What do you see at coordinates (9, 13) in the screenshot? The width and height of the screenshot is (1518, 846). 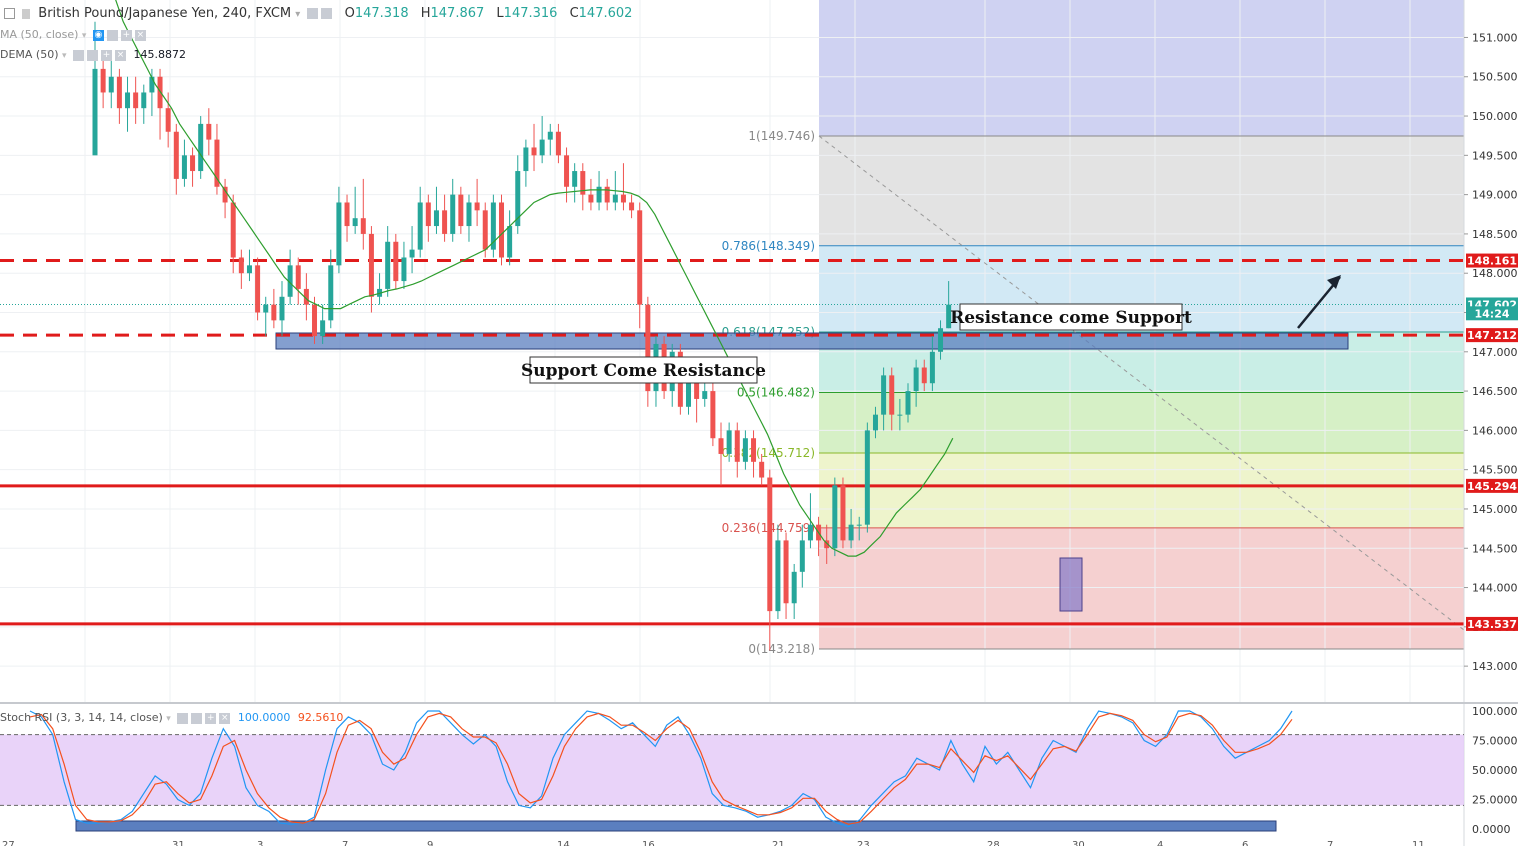 I see `collapse-icon` at bounding box center [9, 13].